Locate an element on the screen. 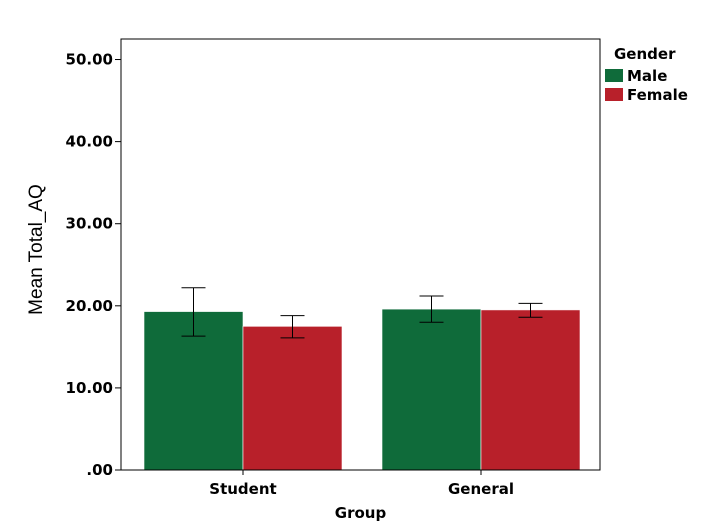 The image size is (702, 526). x-tick-label: General is located at coordinates (481, 489).